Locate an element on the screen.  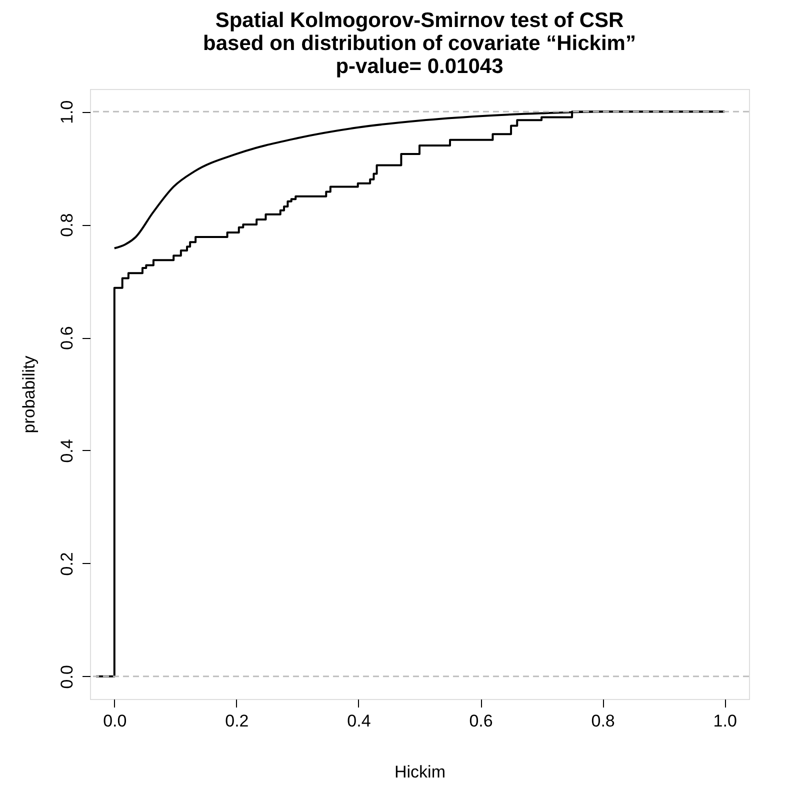
y-tick-label: 0.0 is located at coordinates (67, 677).